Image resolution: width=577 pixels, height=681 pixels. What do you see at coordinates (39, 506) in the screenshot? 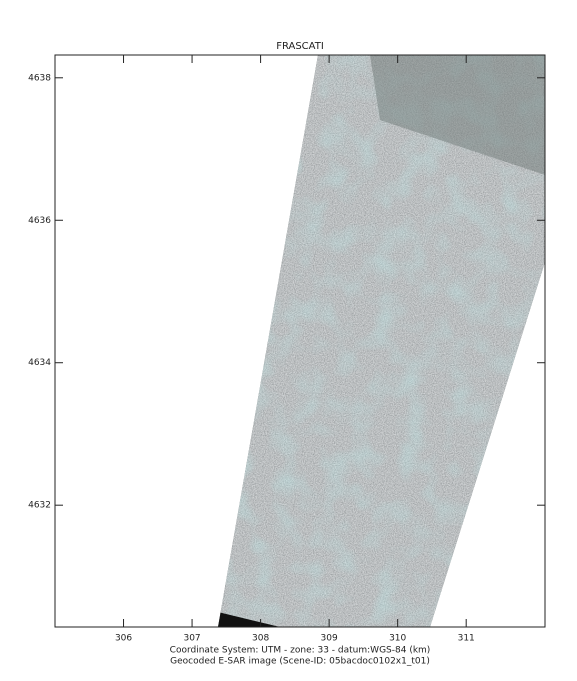
I see `y-tick-label: 4632` at bounding box center [39, 506].